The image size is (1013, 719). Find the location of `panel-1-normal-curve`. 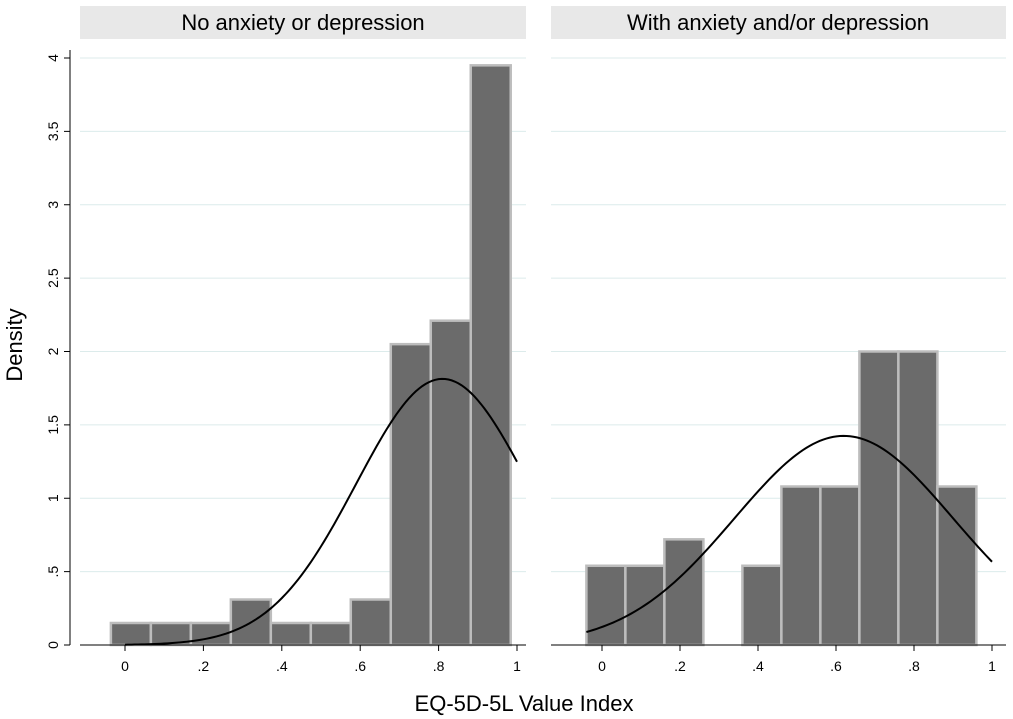

panel-1-normal-curve is located at coordinates (789, 533).